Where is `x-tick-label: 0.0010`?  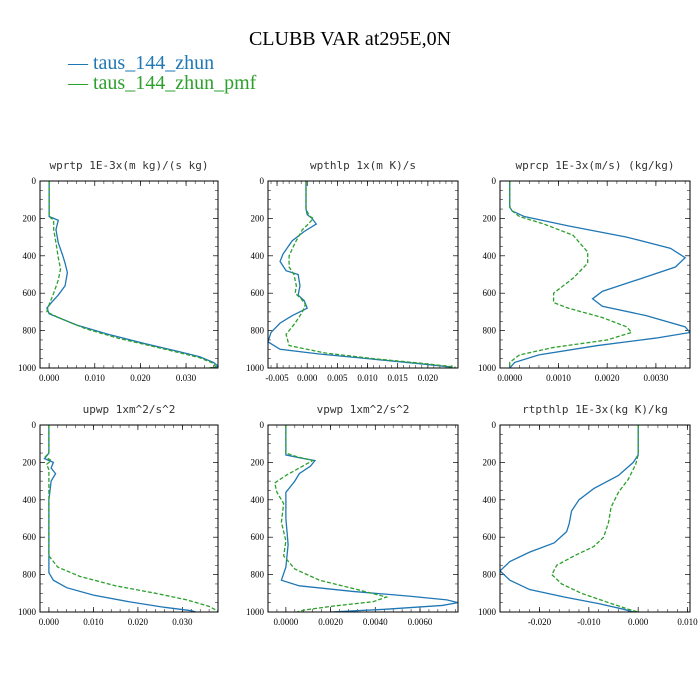
x-tick-label: 0.0010 is located at coordinates (558, 378).